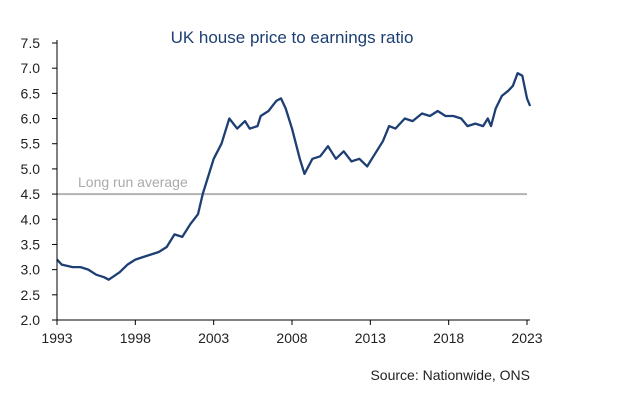 The height and width of the screenshot is (402, 634). I want to click on y-tick-label: 4.0, so click(31, 219).